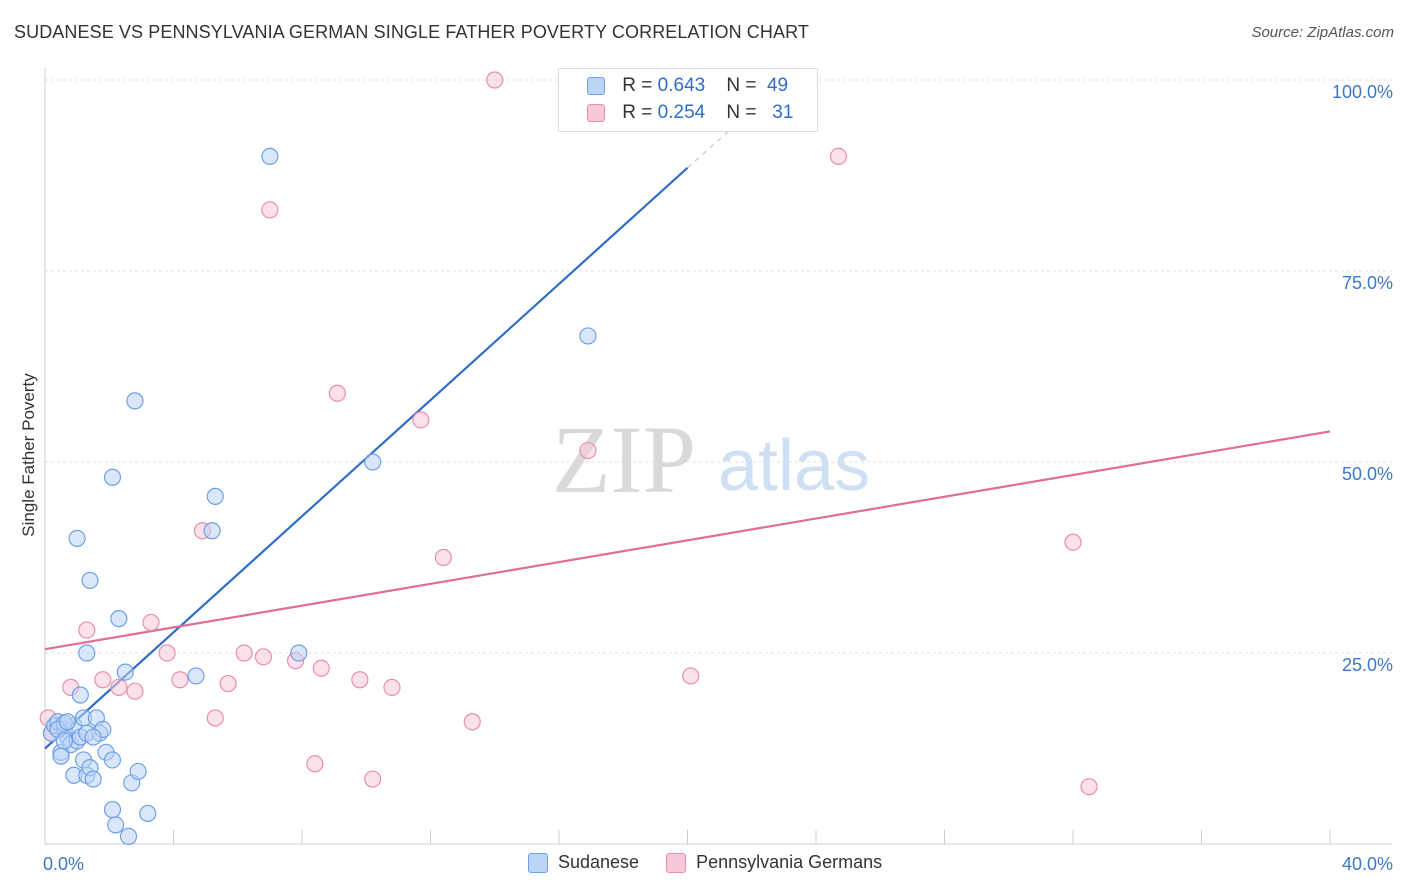 Image resolution: width=1406 pixels, height=892 pixels. Describe the element at coordinates (1362, 92) in the screenshot. I see `y-tick-label: 100.0%` at that location.